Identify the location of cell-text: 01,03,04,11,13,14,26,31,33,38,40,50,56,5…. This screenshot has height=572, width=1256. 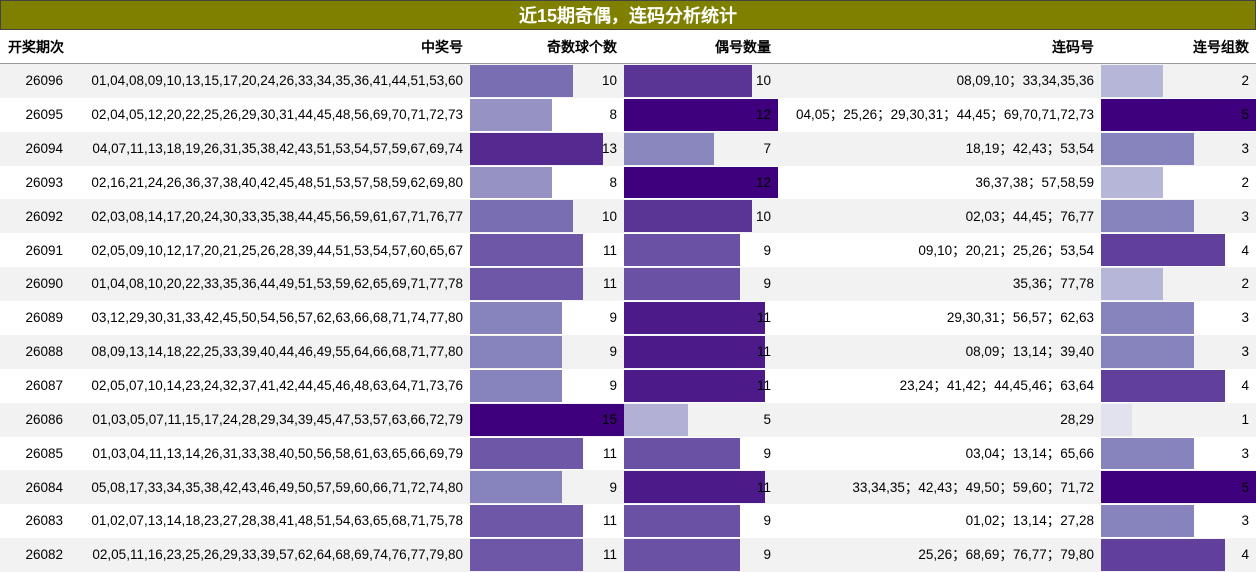
(277, 453).